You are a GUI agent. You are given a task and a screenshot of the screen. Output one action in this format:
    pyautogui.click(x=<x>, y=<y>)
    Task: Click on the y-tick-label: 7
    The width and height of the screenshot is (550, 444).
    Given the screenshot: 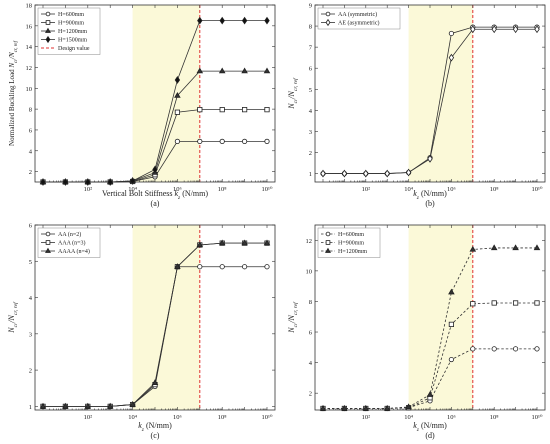 What is the action you would take?
    pyautogui.click(x=311, y=48)
    